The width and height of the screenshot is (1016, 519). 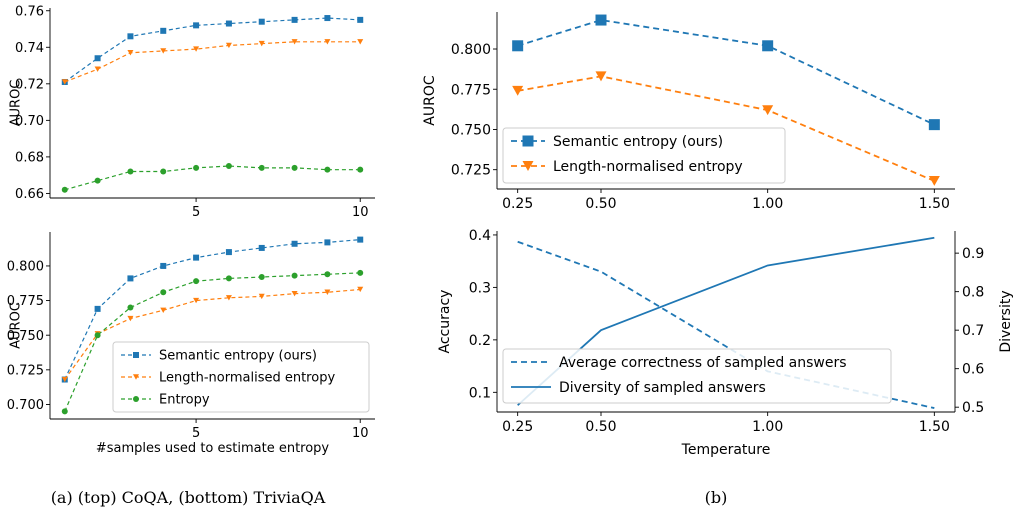 What do you see at coordinates (196, 212) in the screenshot?
I see `x-tick-label: 5` at bounding box center [196, 212].